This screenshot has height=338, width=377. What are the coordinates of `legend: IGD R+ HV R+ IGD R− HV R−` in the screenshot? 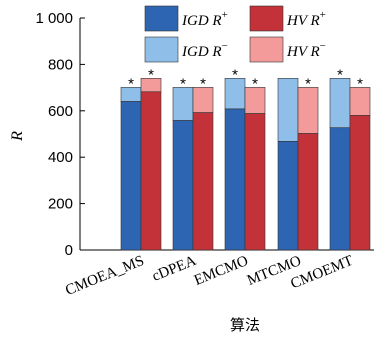 It's located at (235, 34).